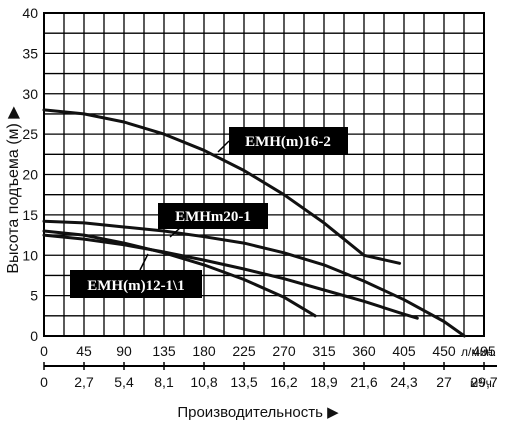  I want to click on x-tick-label-lmin: 450, so click(444, 351).